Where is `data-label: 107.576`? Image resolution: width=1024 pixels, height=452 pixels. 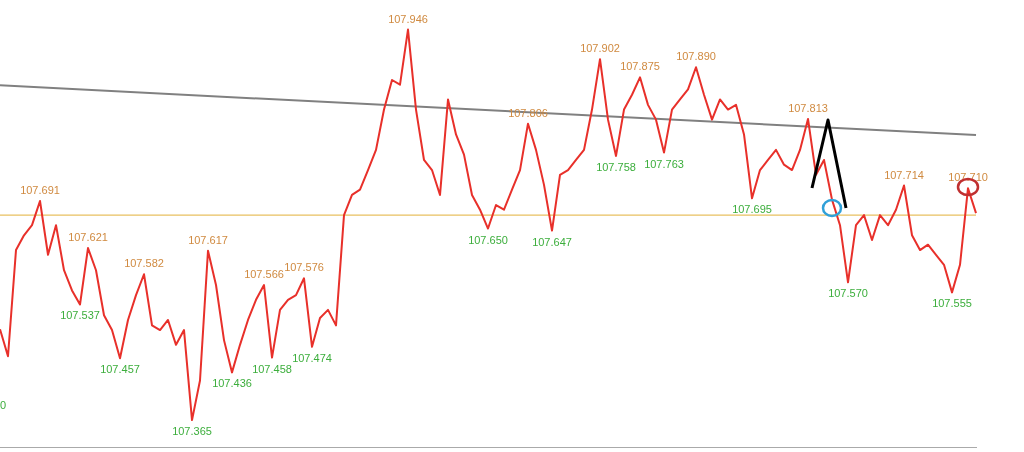 data-label: 107.576 is located at coordinates (304, 267).